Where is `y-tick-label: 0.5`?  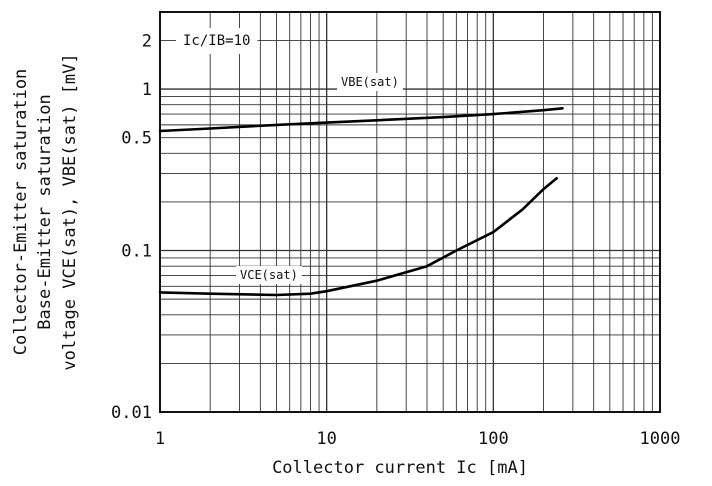
y-tick-label: 0.5 is located at coordinates (136, 139).